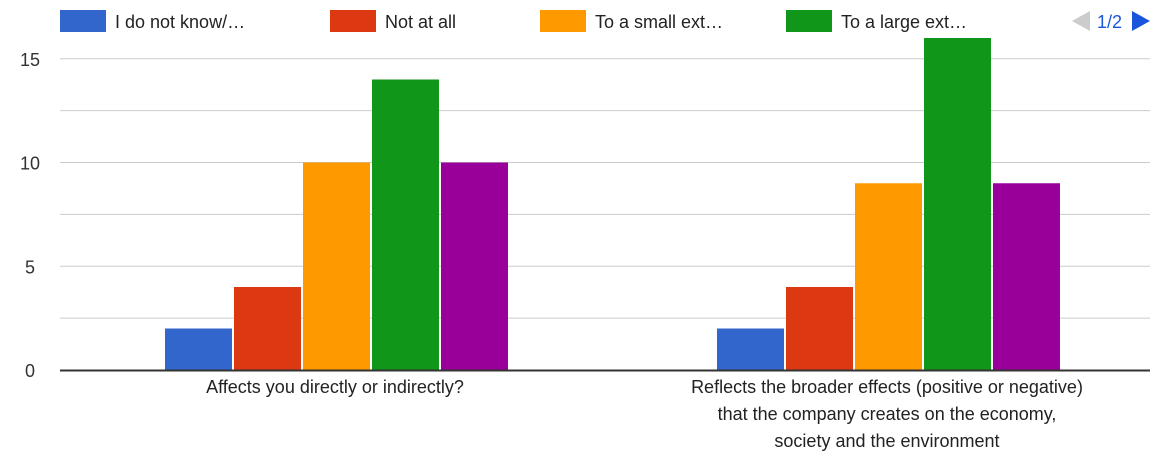 This screenshot has height=467, width=1162. Describe the element at coordinates (1141, 21) in the screenshot. I see `triangle-right-icon` at that location.